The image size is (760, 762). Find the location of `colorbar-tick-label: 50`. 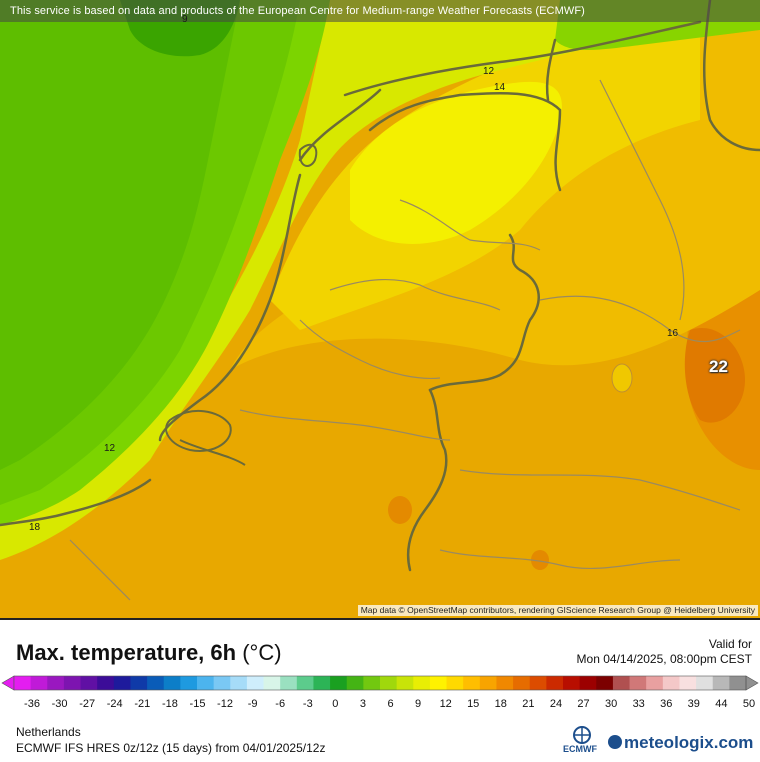

colorbar-tick-label: 50 is located at coordinates (749, 704).